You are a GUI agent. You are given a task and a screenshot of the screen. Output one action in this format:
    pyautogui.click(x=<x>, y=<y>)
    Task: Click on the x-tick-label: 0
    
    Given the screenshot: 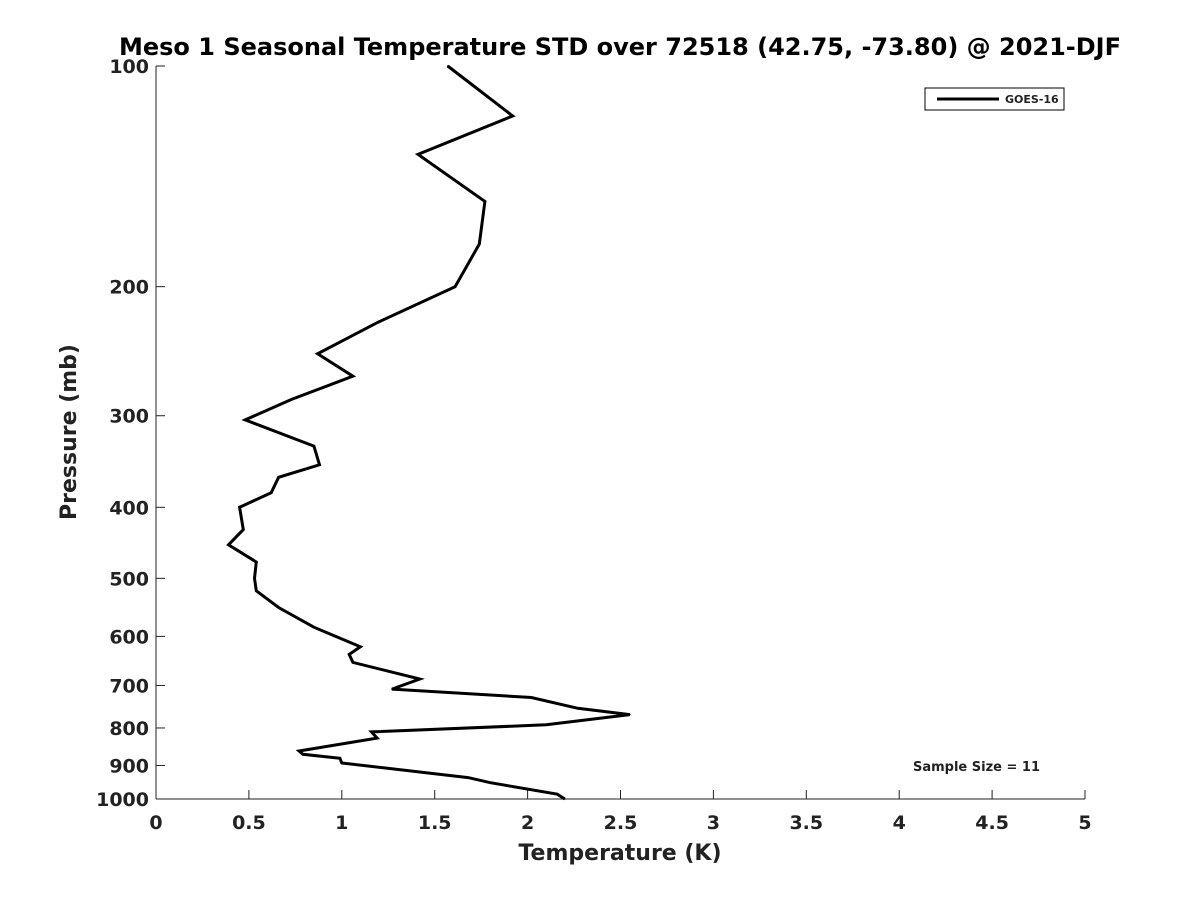 What is the action you would take?
    pyautogui.click(x=155, y=823)
    